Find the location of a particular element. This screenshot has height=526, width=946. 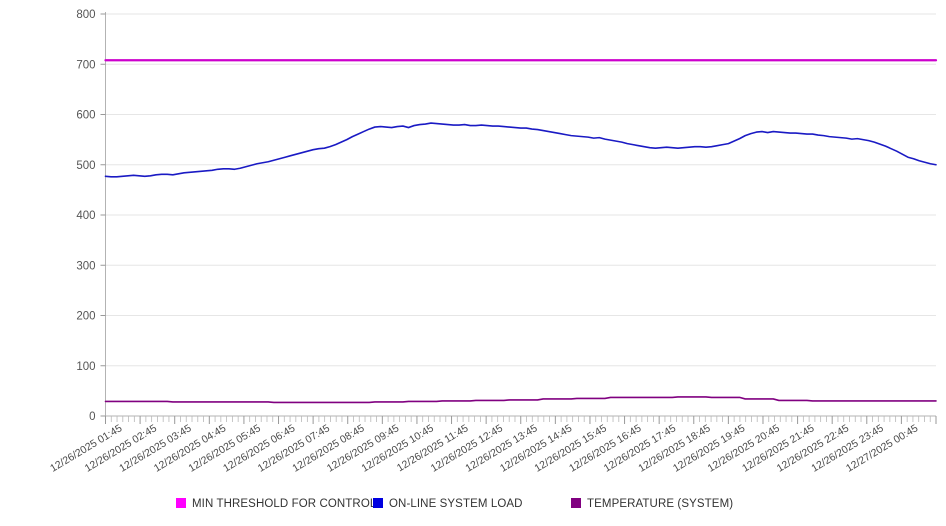

y-axis-group: 0 100 200 300 400 500 600 700 800 is located at coordinates (91, 216).